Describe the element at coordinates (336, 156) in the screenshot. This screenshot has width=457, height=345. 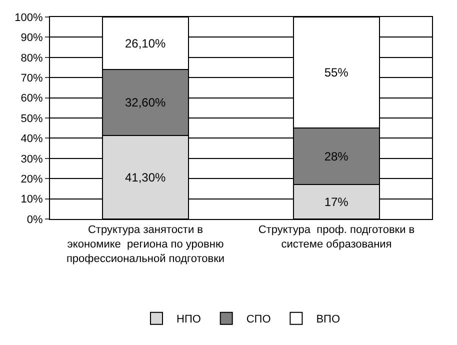
I see `data-label: 28%` at that location.